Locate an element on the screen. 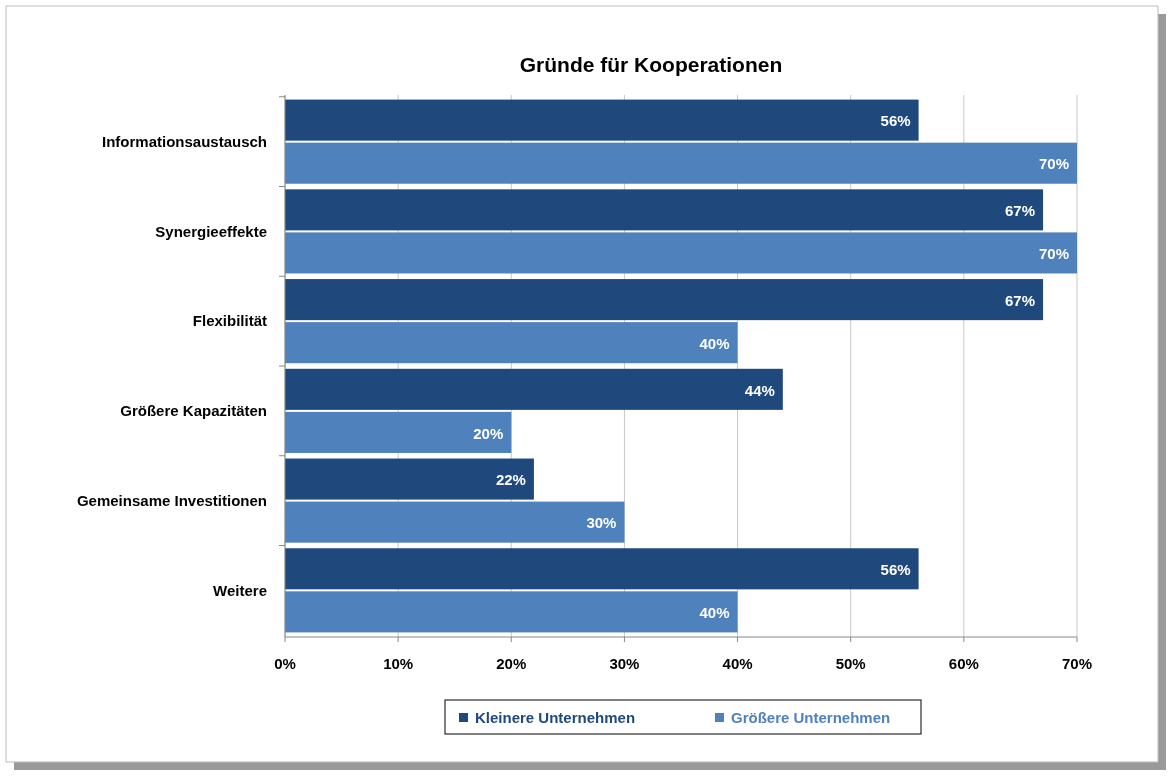  y-tick-label: Weitere is located at coordinates (240, 590).